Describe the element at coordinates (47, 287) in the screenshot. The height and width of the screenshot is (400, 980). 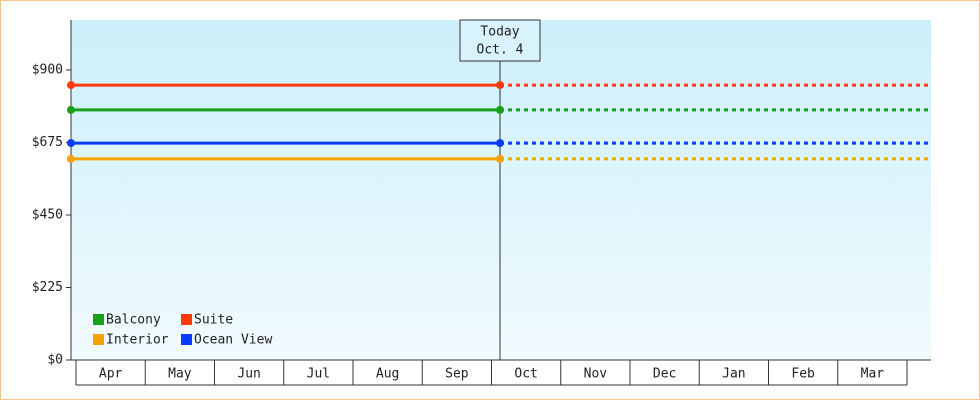
I see `y-tick-label: $225` at that location.